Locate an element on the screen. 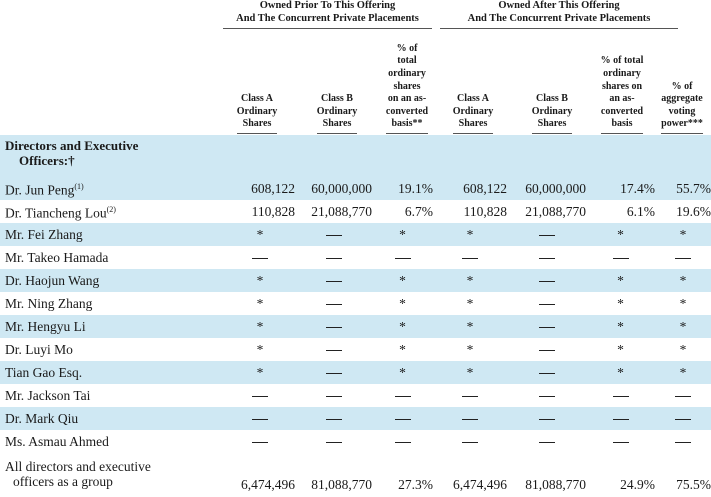 Image resolution: width=711 pixels, height=497 pixels. col-header-prior-class-b: Class B Ordinary Shares is located at coordinates (337, 82).